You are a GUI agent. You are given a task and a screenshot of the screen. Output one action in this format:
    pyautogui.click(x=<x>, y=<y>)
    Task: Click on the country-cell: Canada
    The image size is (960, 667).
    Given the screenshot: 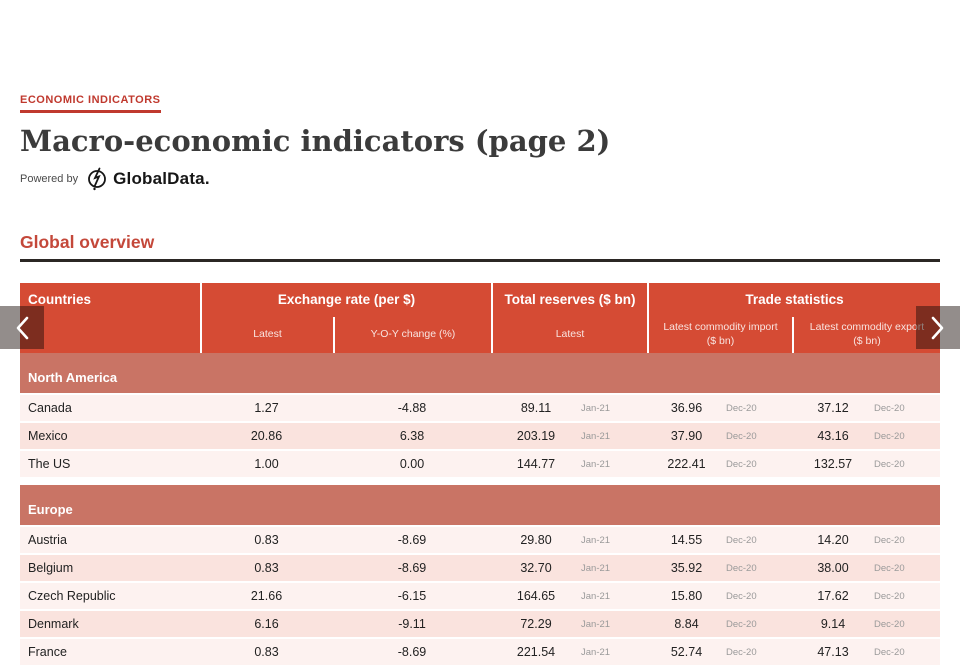 What is the action you would take?
    pyautogui.click(x=50, y=407)
    